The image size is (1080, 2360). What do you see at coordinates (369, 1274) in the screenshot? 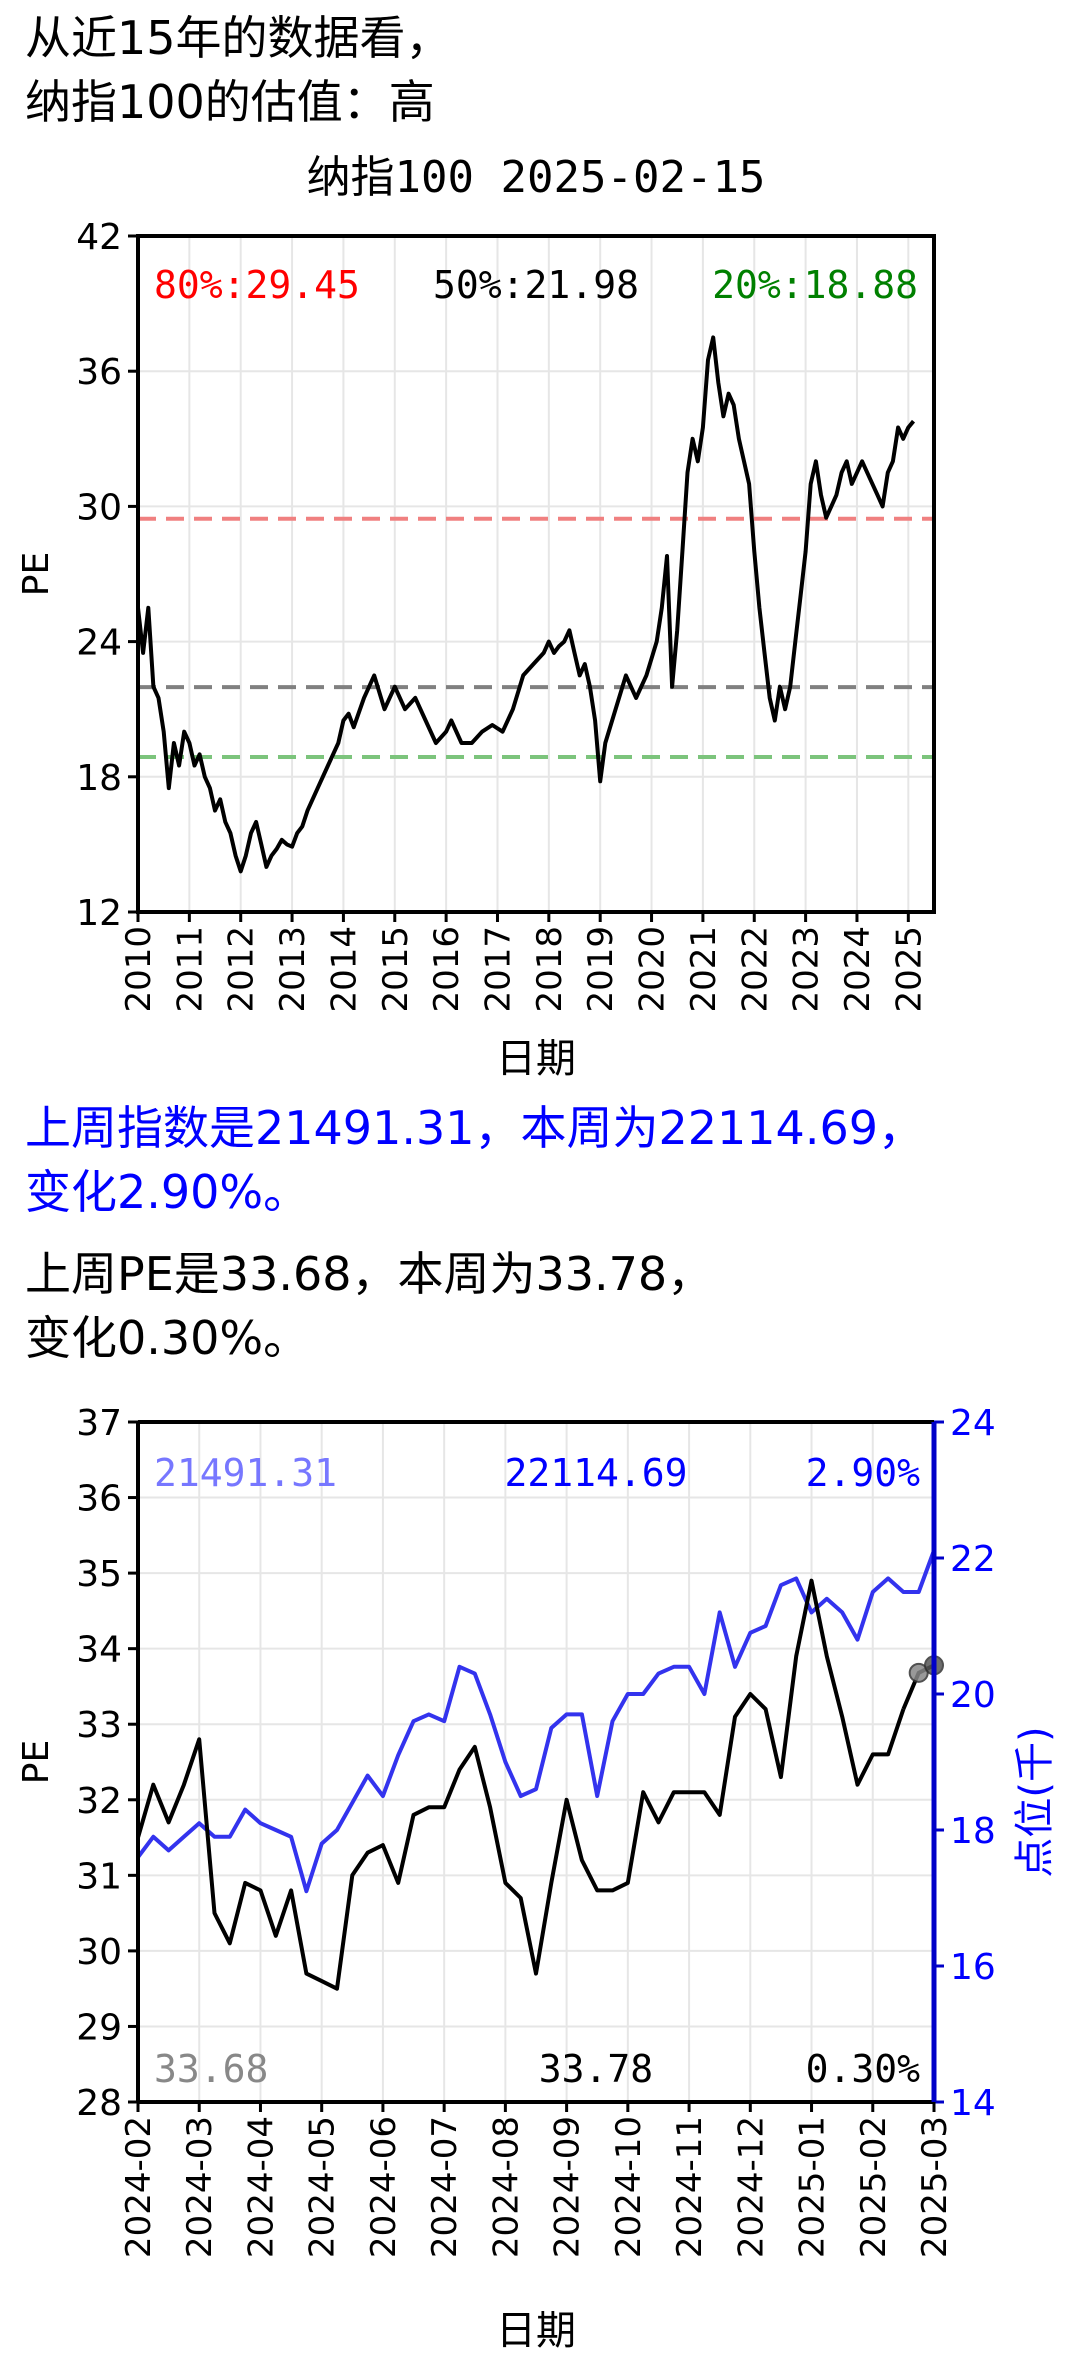
I see `pe-summary-line-1: 上周PE是33.68，本周为33.78，` at bounding box center [369, 1274].